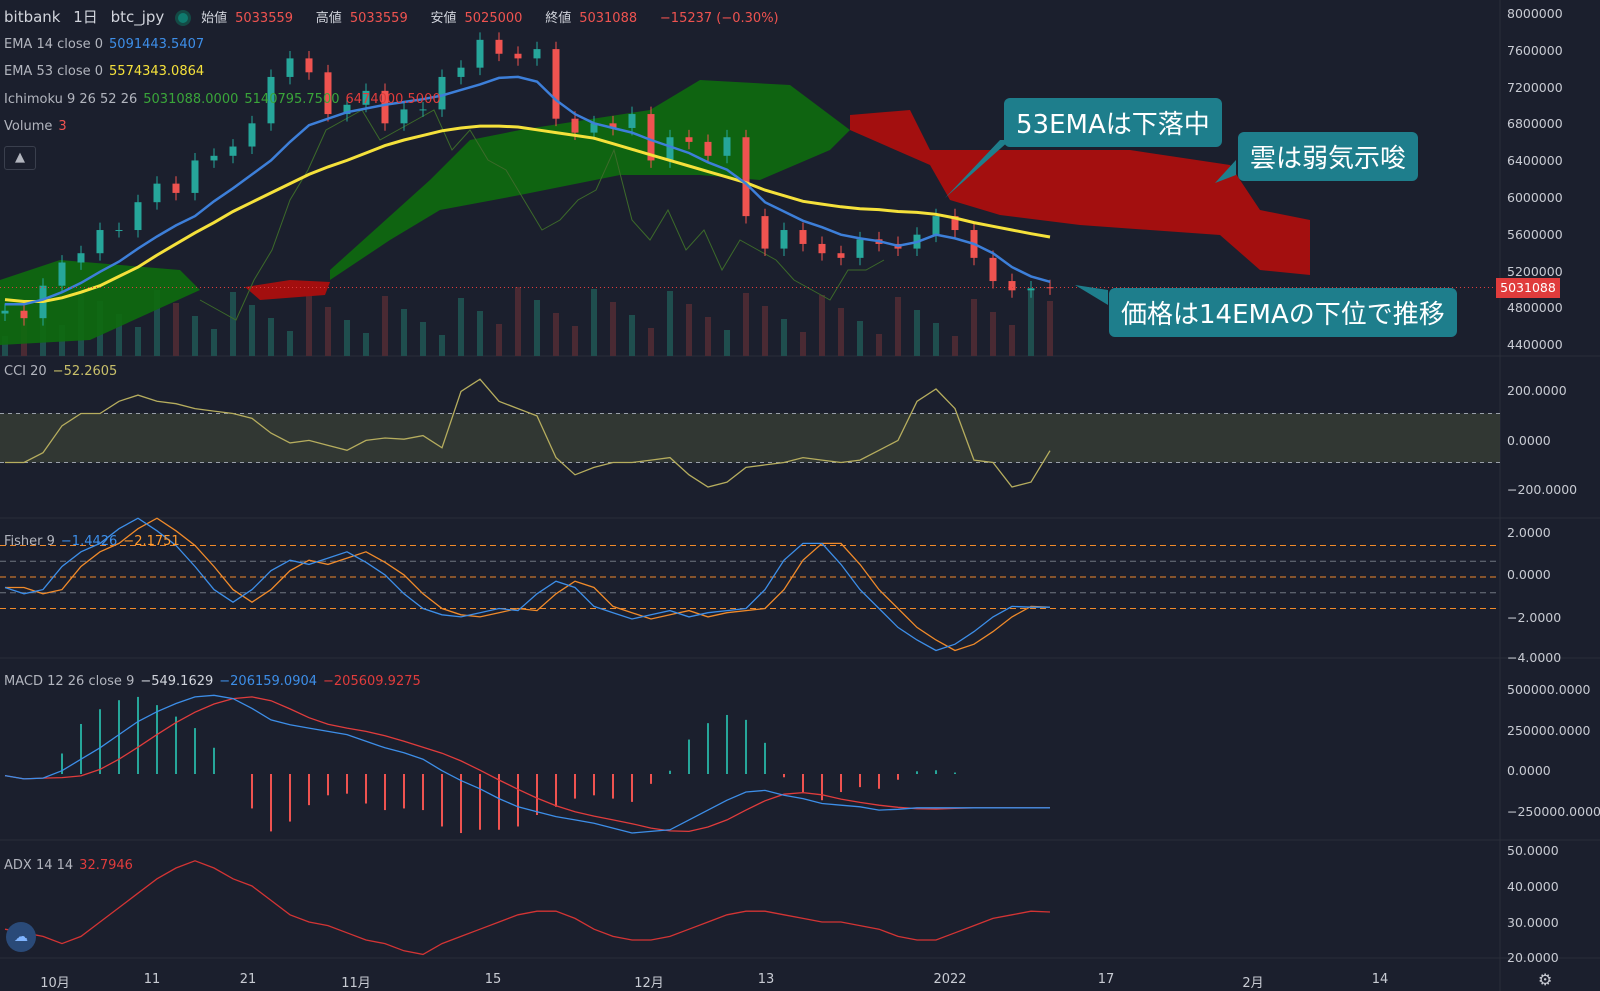 This screenshot has height=991, width=1600. I want to click on collapse-legend-button: ▲, so click(20, 158).